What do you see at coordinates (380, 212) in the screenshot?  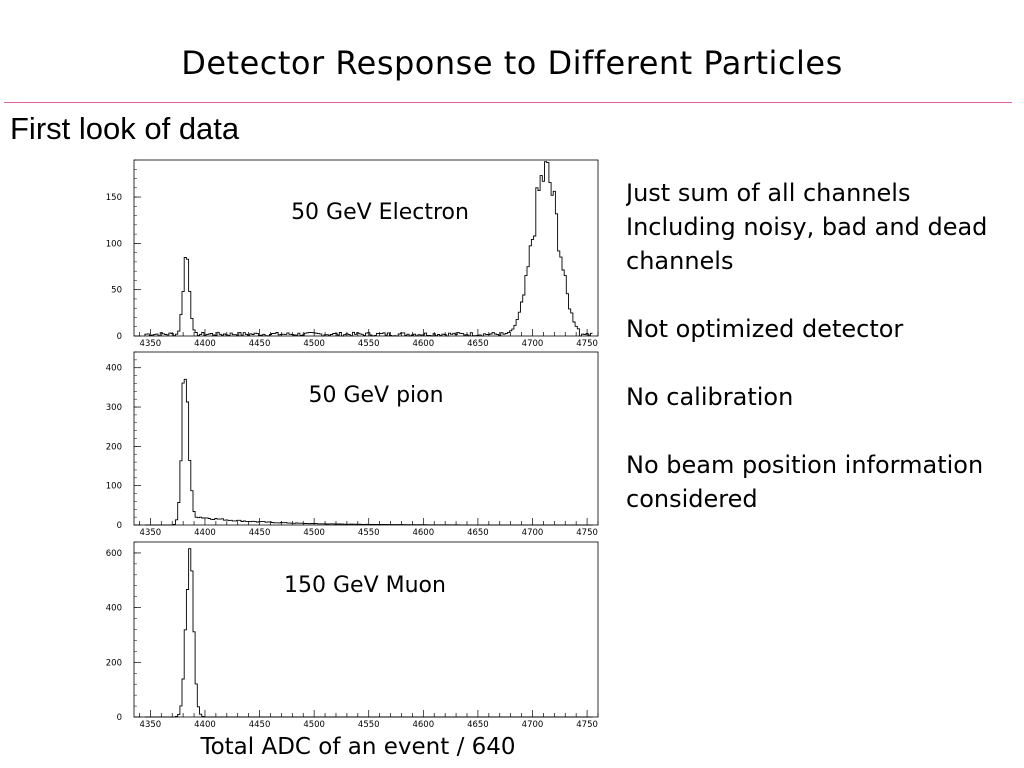 I see `panel-label: 50 GeV Electron` at bounding box center [380, 212].